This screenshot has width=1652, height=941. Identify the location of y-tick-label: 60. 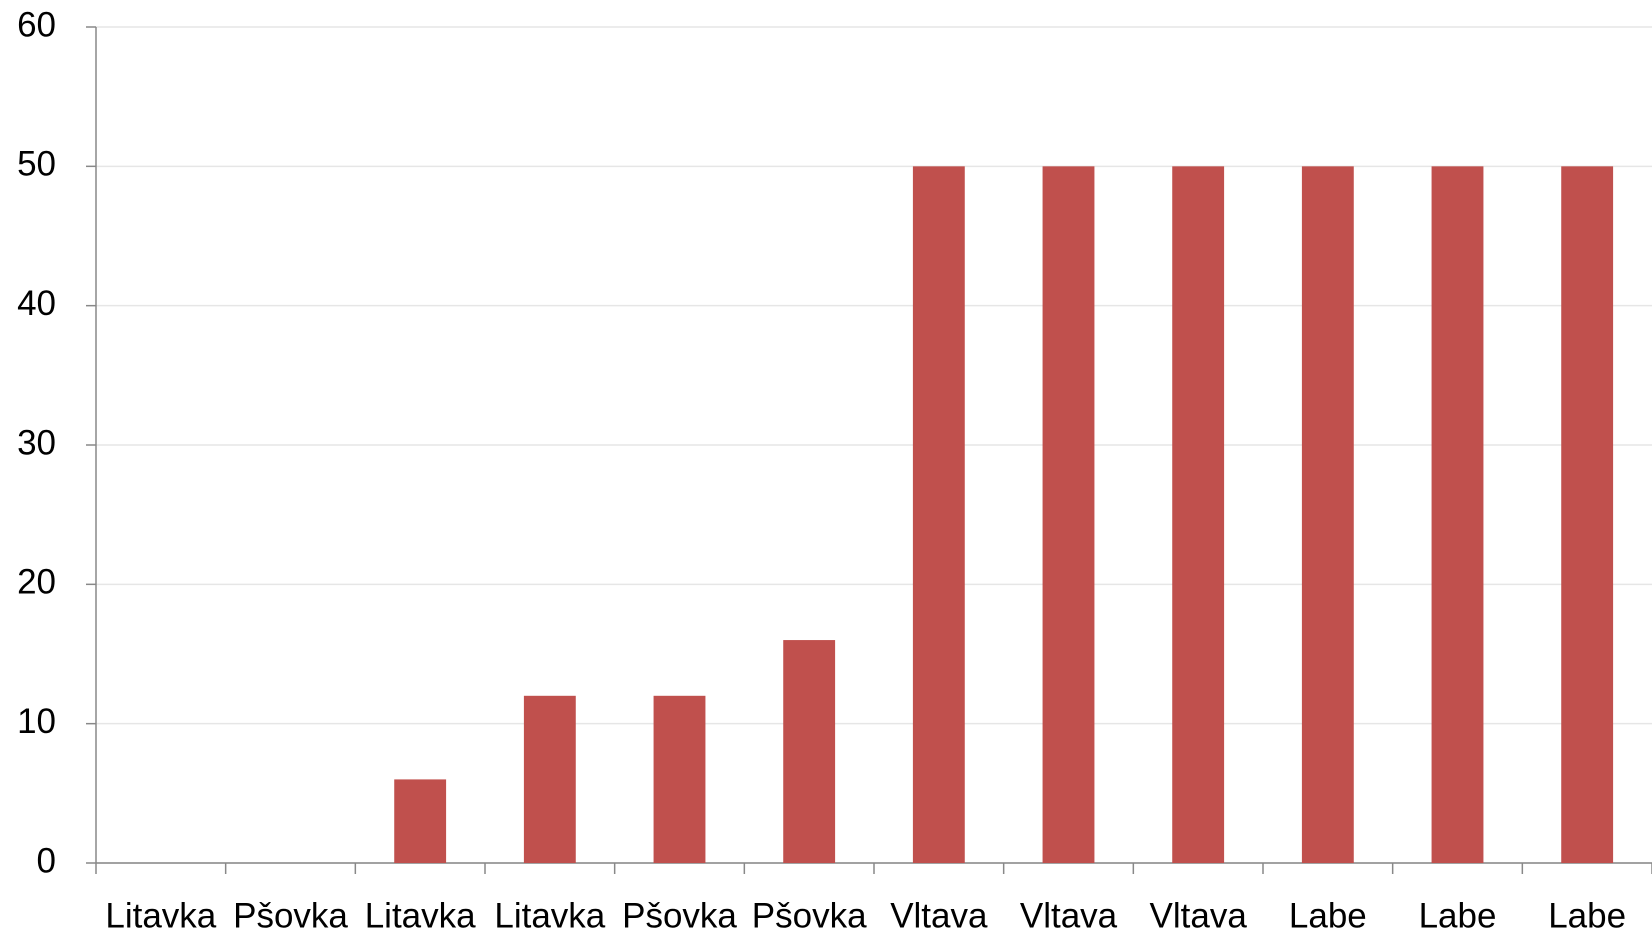
(36, 24).